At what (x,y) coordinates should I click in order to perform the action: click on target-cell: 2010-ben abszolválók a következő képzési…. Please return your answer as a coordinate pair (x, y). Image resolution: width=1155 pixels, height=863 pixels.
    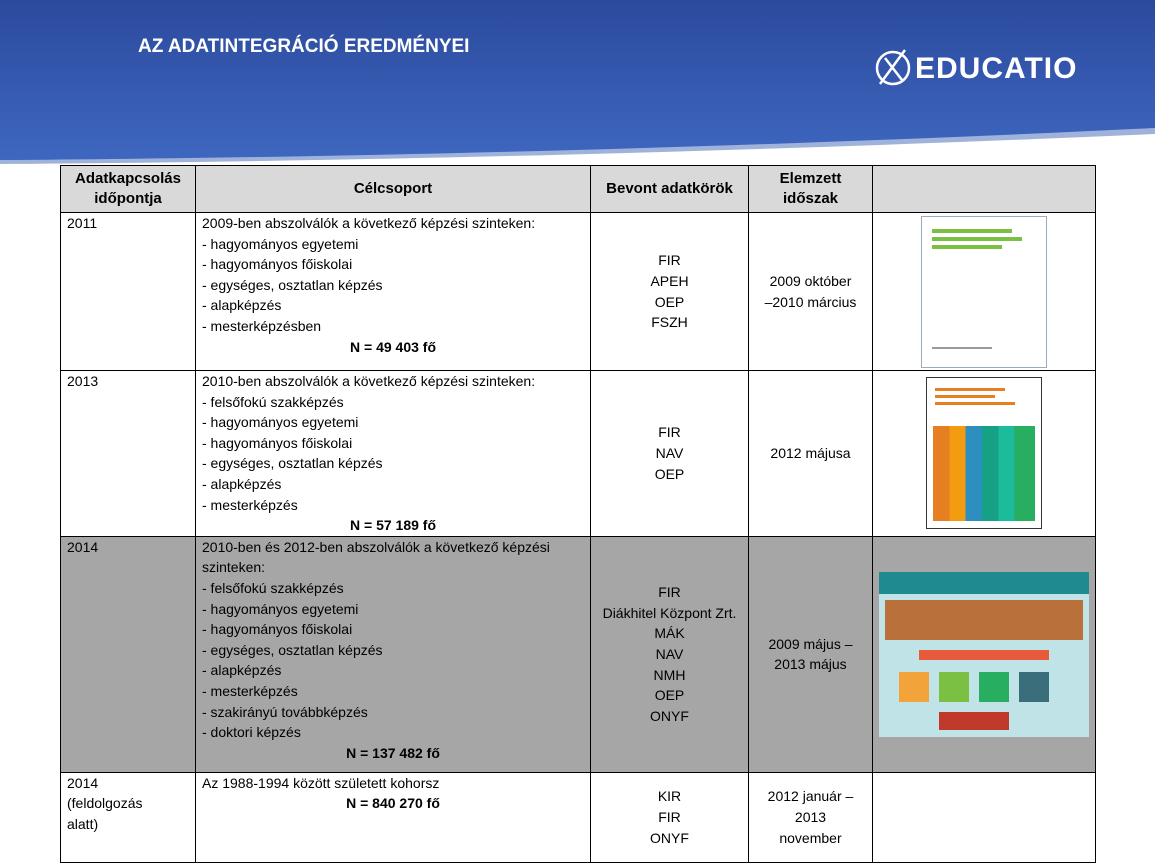
    Looking at the image, I should click on (393, 453).